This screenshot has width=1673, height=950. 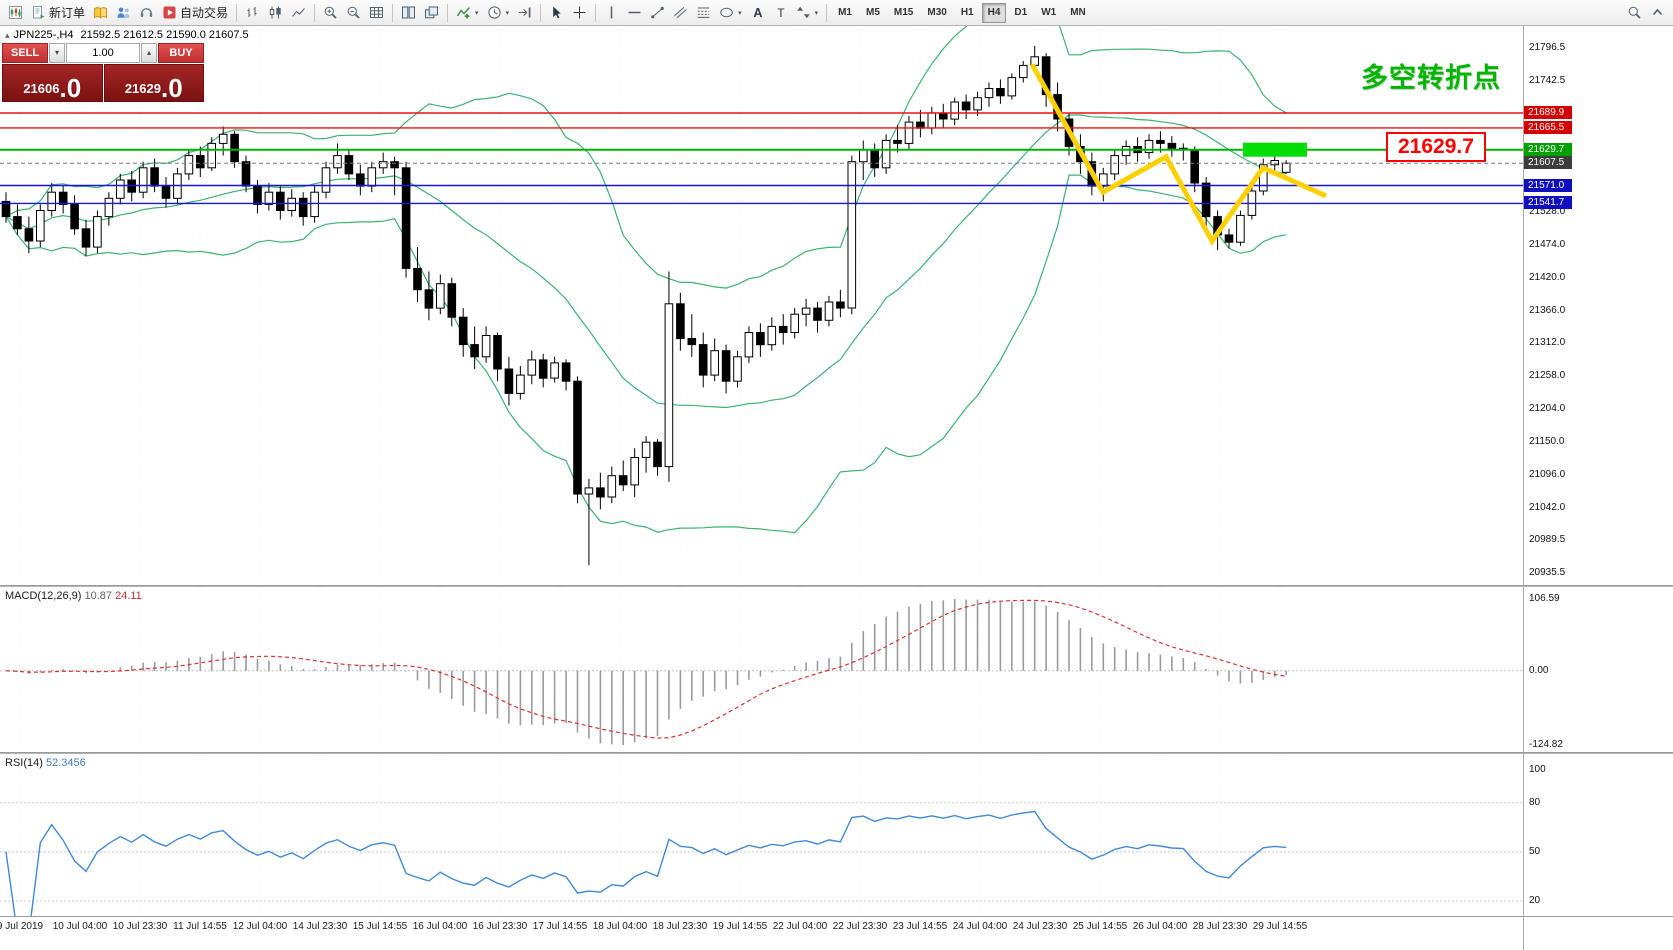 I want to click on zoom-out-button, so click(x=353, y=13).